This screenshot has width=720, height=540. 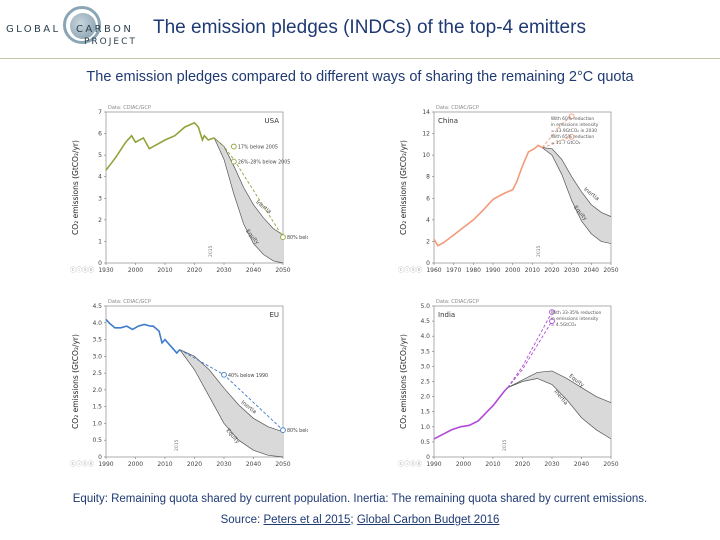 What do you see at coordinates (223, 464) in the screenshot?
I see `x-tick-label: 2030` at bounding box center [223, 464].